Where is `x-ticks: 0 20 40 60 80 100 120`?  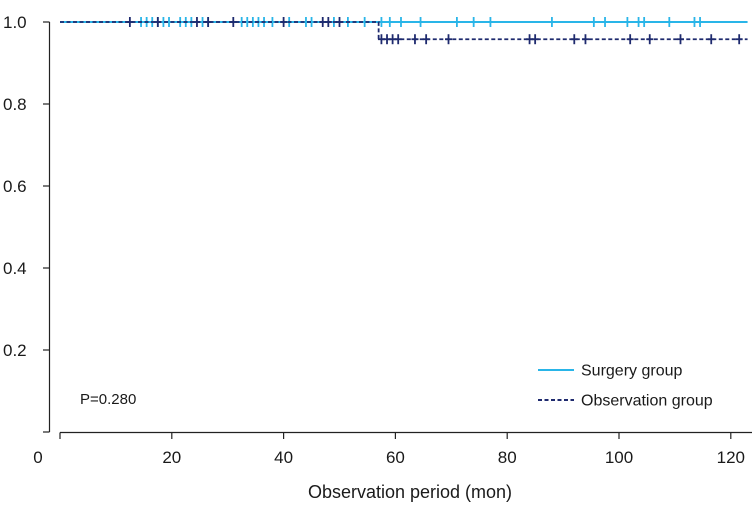
x-ticks: 0 20 40 60 80 100 120 is located at coordinates (389, 449).